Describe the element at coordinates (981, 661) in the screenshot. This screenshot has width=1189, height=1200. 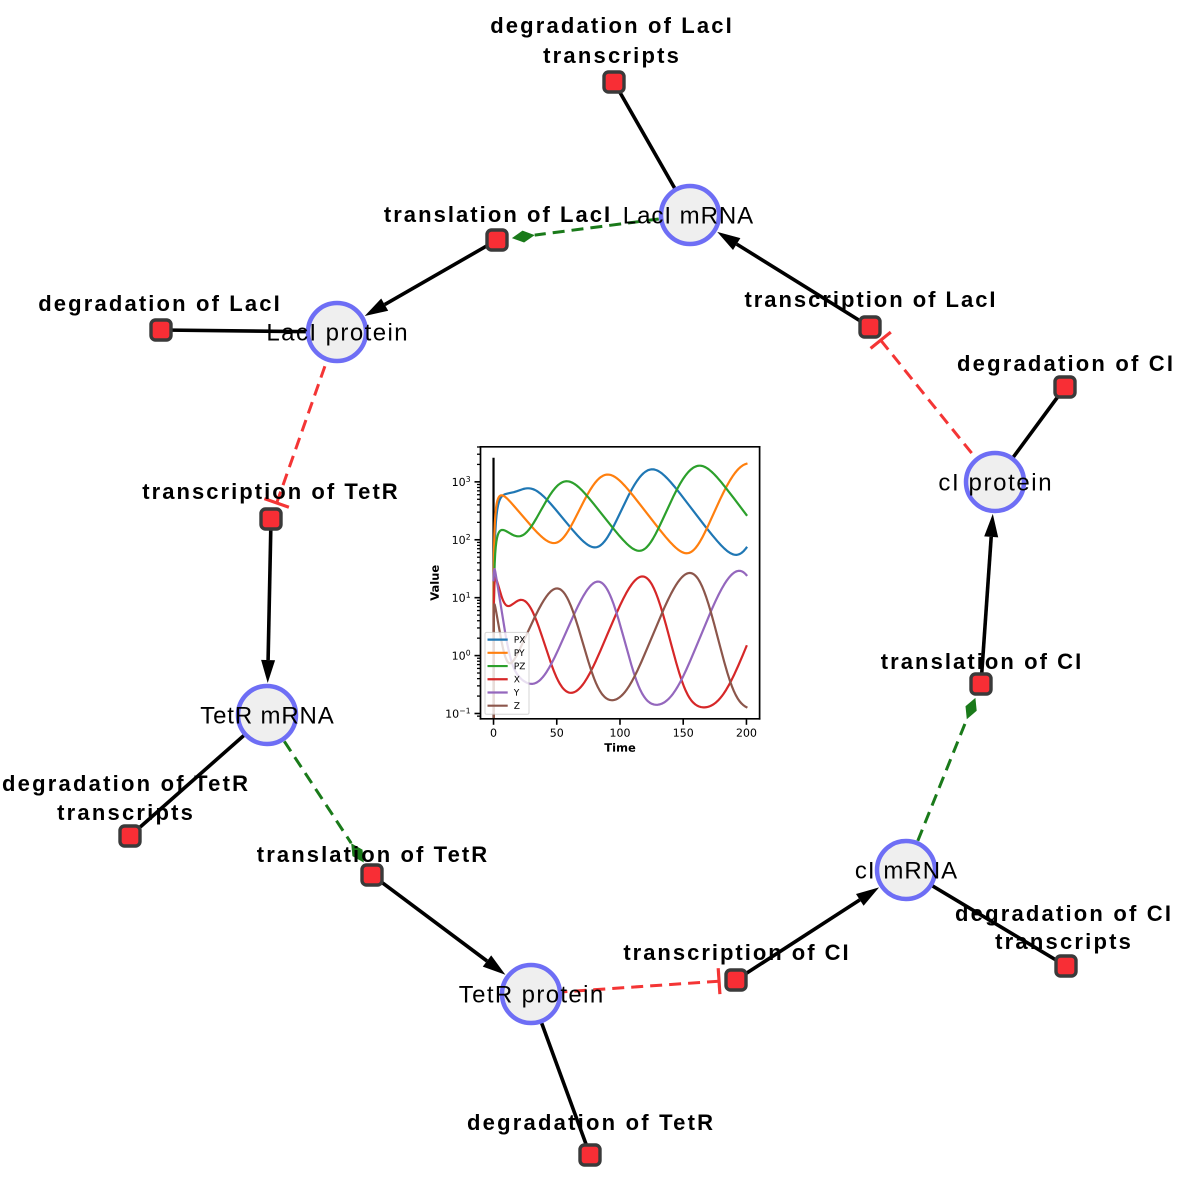
I see `svg-text: translation of CI` at that location.